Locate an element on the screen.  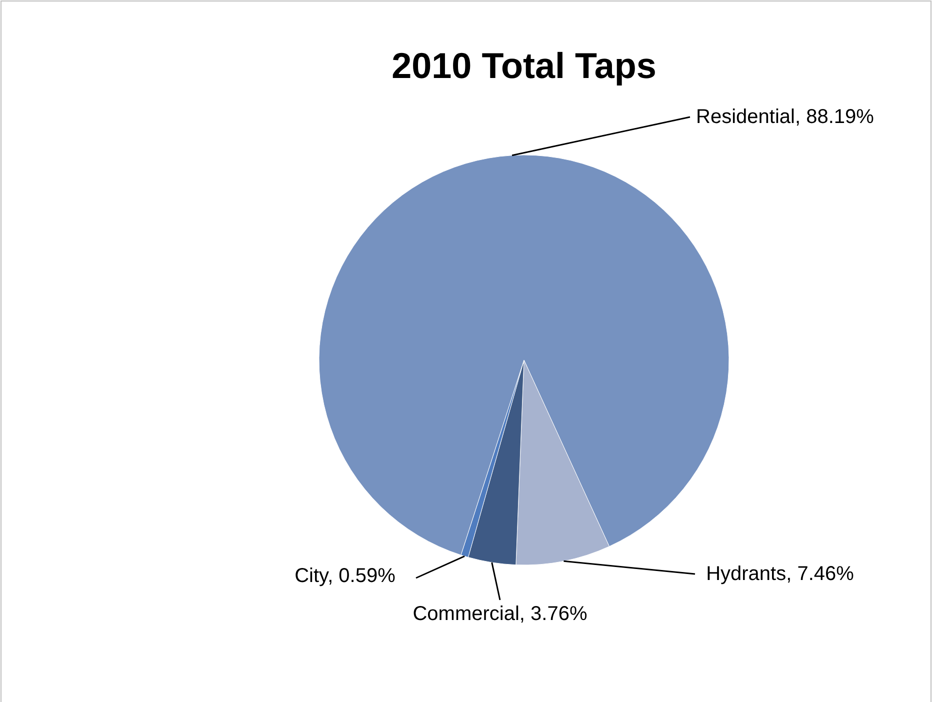
slice-label: Hydrants, 7.46% is located at coordinates (780, 574).